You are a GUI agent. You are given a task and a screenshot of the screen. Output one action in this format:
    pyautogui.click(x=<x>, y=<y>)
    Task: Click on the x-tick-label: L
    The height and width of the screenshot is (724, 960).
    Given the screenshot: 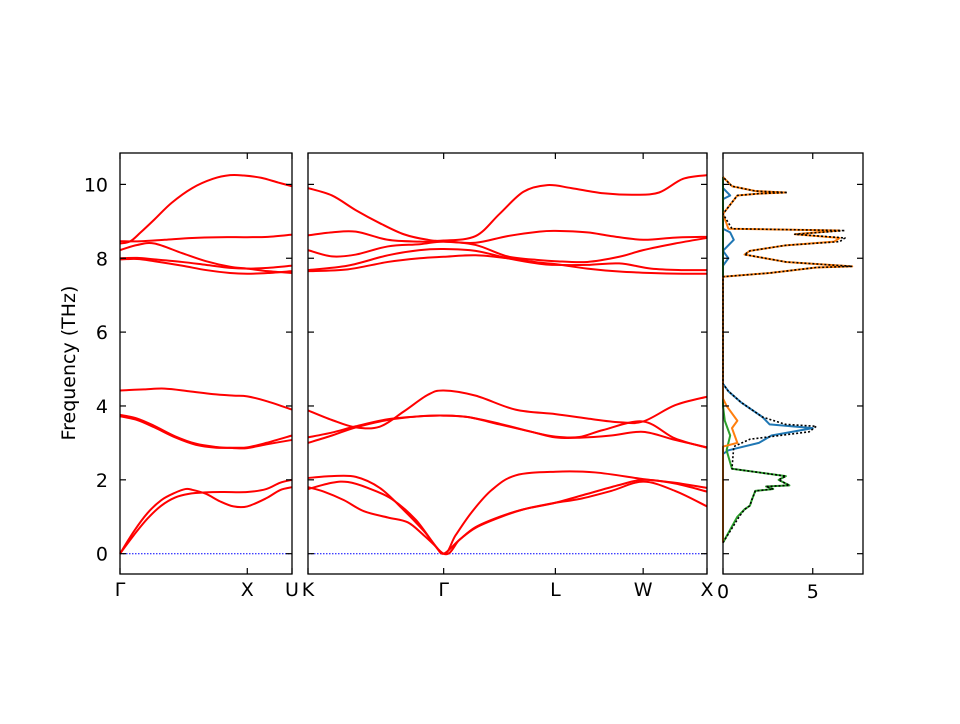 What is the action you would take?
    pyautogui.click(x=555, y=590)
    